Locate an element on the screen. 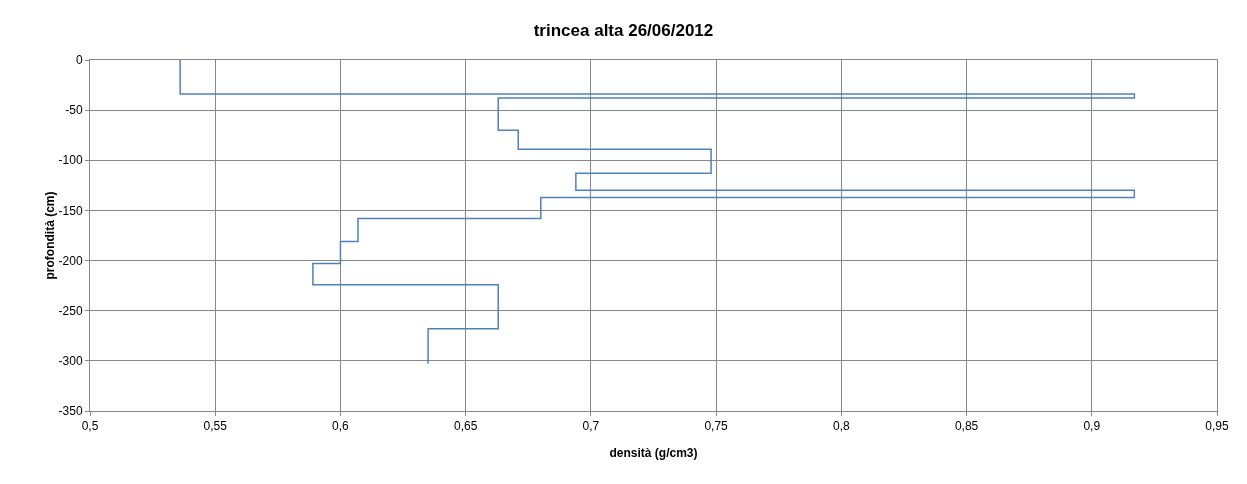 This screenshot has width=1247, height=484. y-tick-label: -250 is located at coordinates (70, 310).